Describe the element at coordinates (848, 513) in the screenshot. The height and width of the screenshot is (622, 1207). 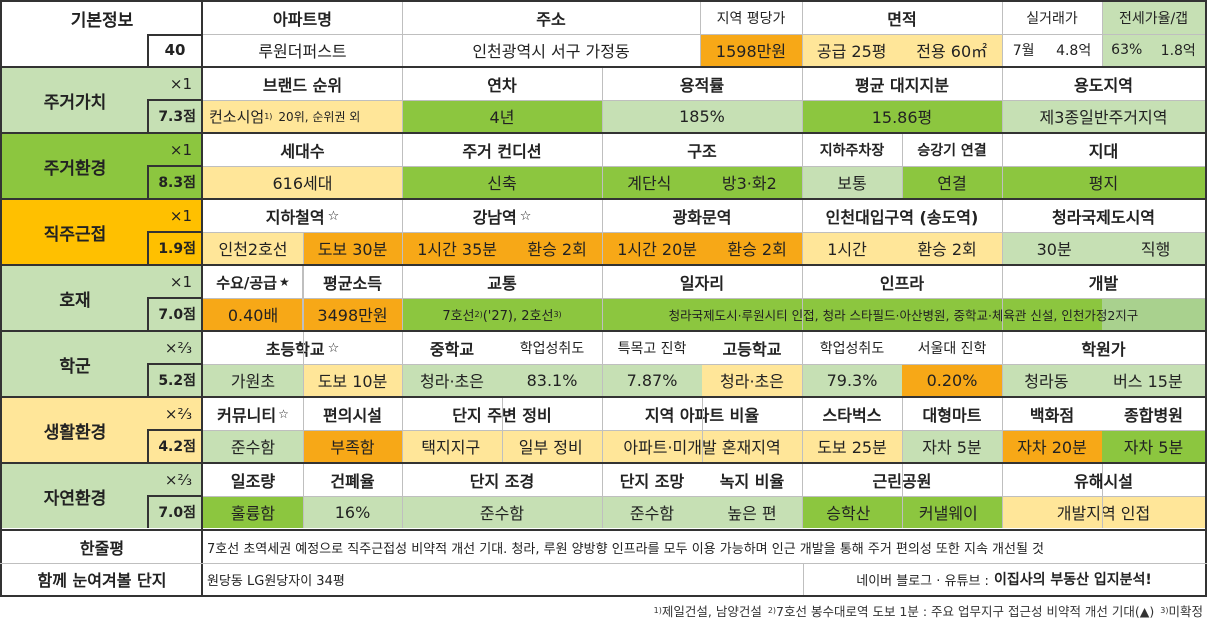
I see `park-name-1: 승학산` at that location.